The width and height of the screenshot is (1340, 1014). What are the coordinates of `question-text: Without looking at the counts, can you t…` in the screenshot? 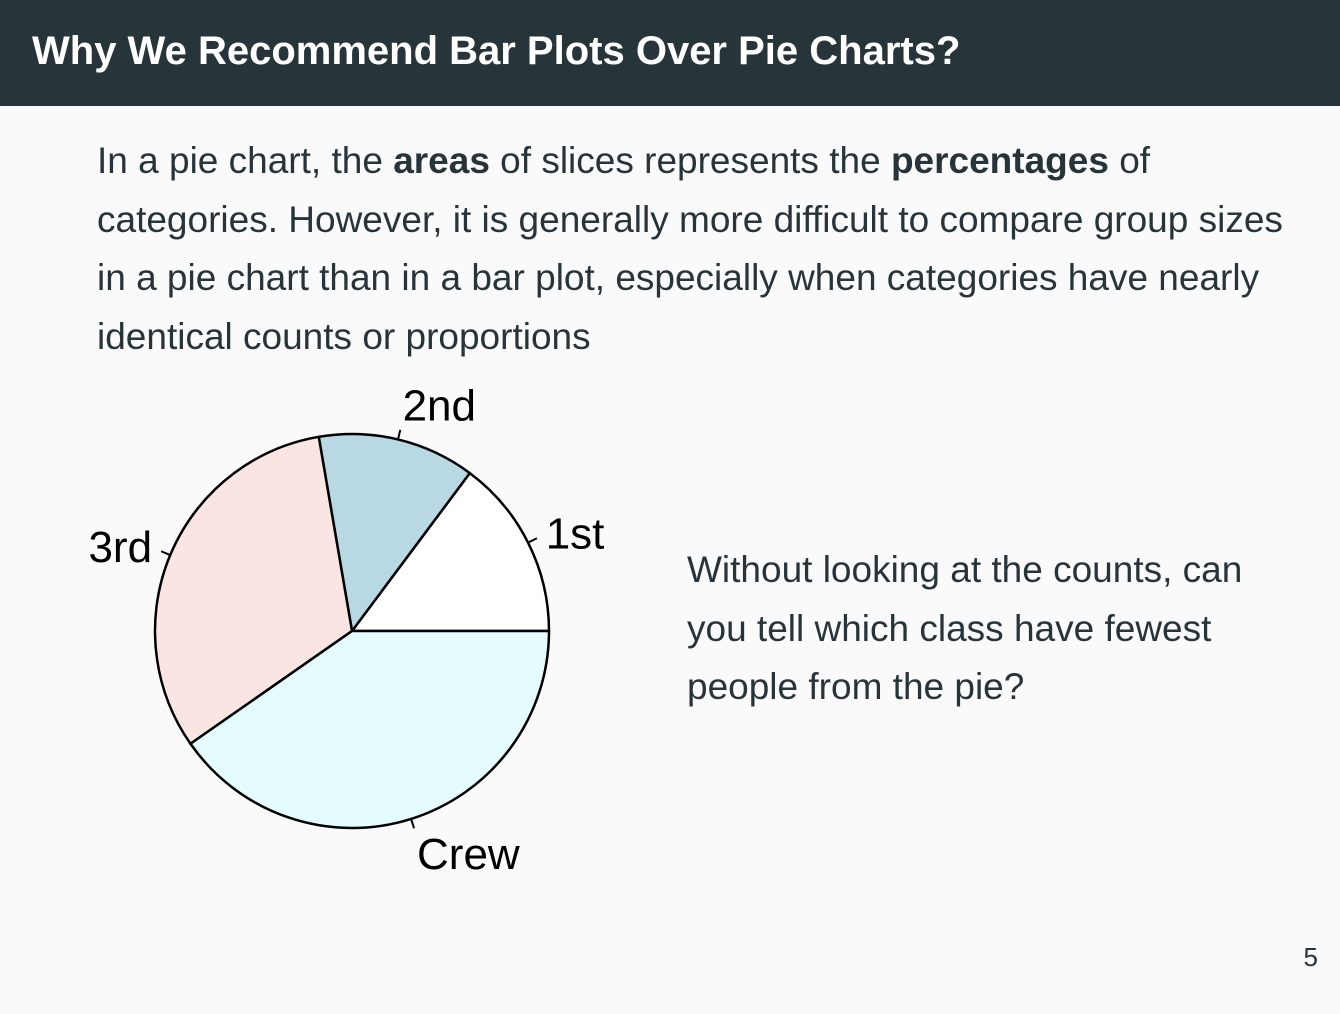 It's located at (965, 628).